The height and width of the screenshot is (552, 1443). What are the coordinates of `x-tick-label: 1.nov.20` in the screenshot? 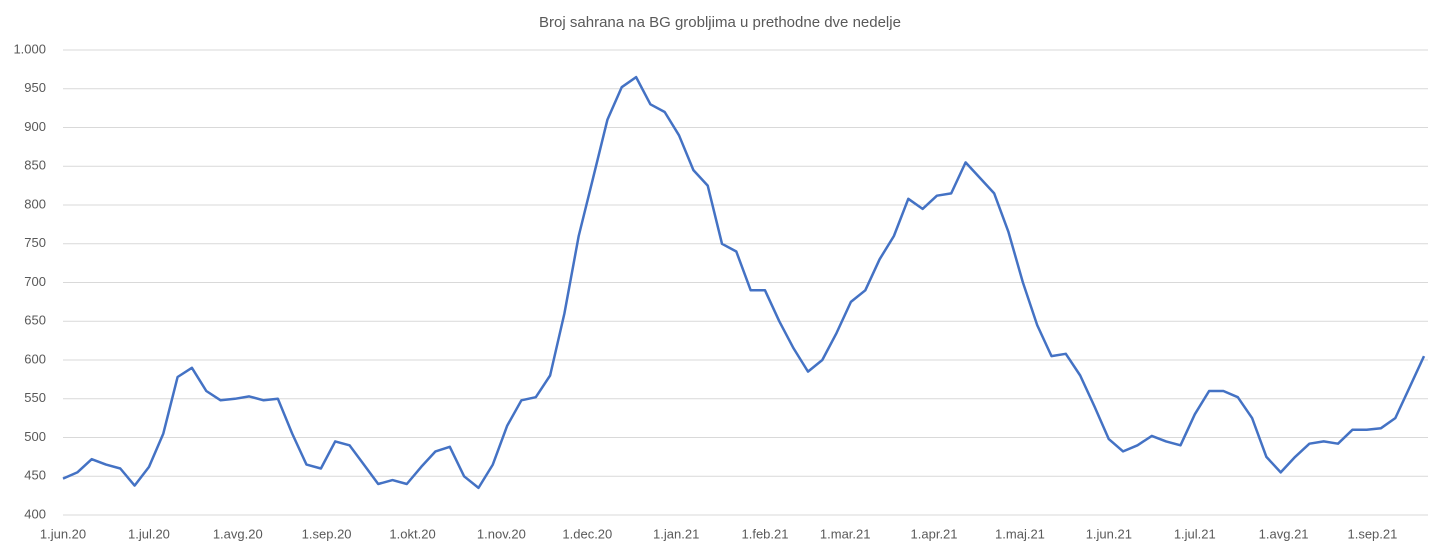 It's located at (501, 533).